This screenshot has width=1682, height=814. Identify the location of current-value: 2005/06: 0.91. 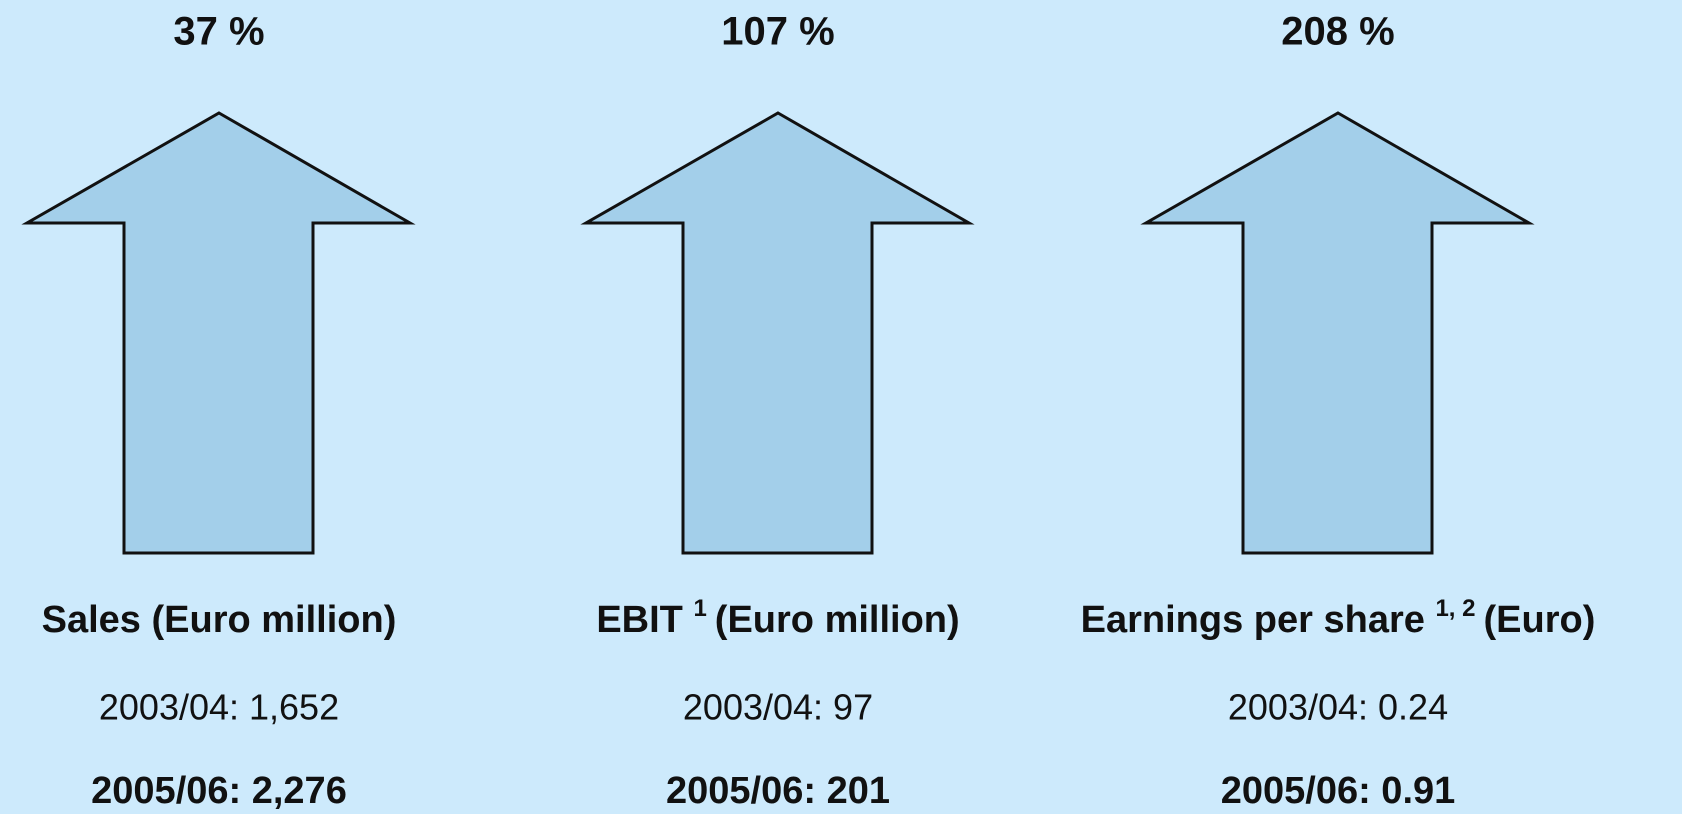
(1338, 791).